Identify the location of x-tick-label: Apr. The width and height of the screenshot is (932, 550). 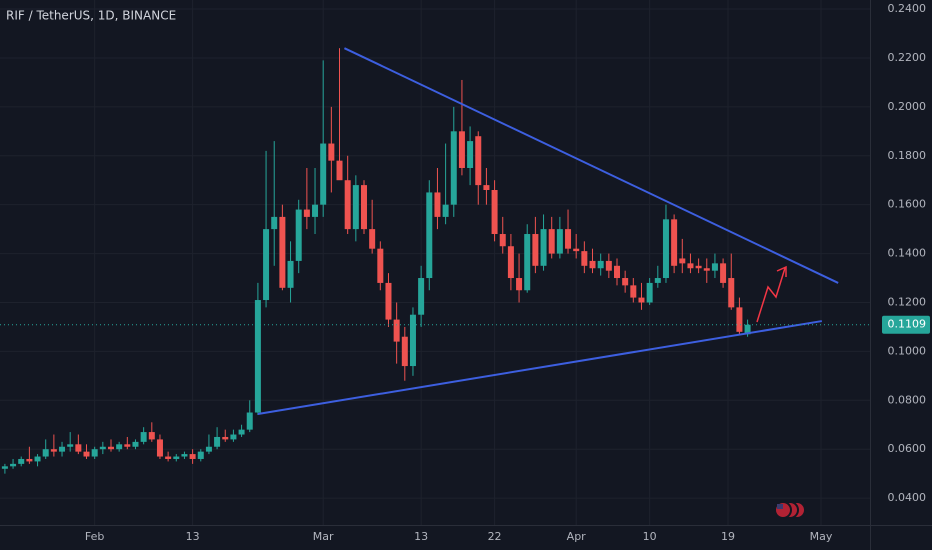
(577, 536).